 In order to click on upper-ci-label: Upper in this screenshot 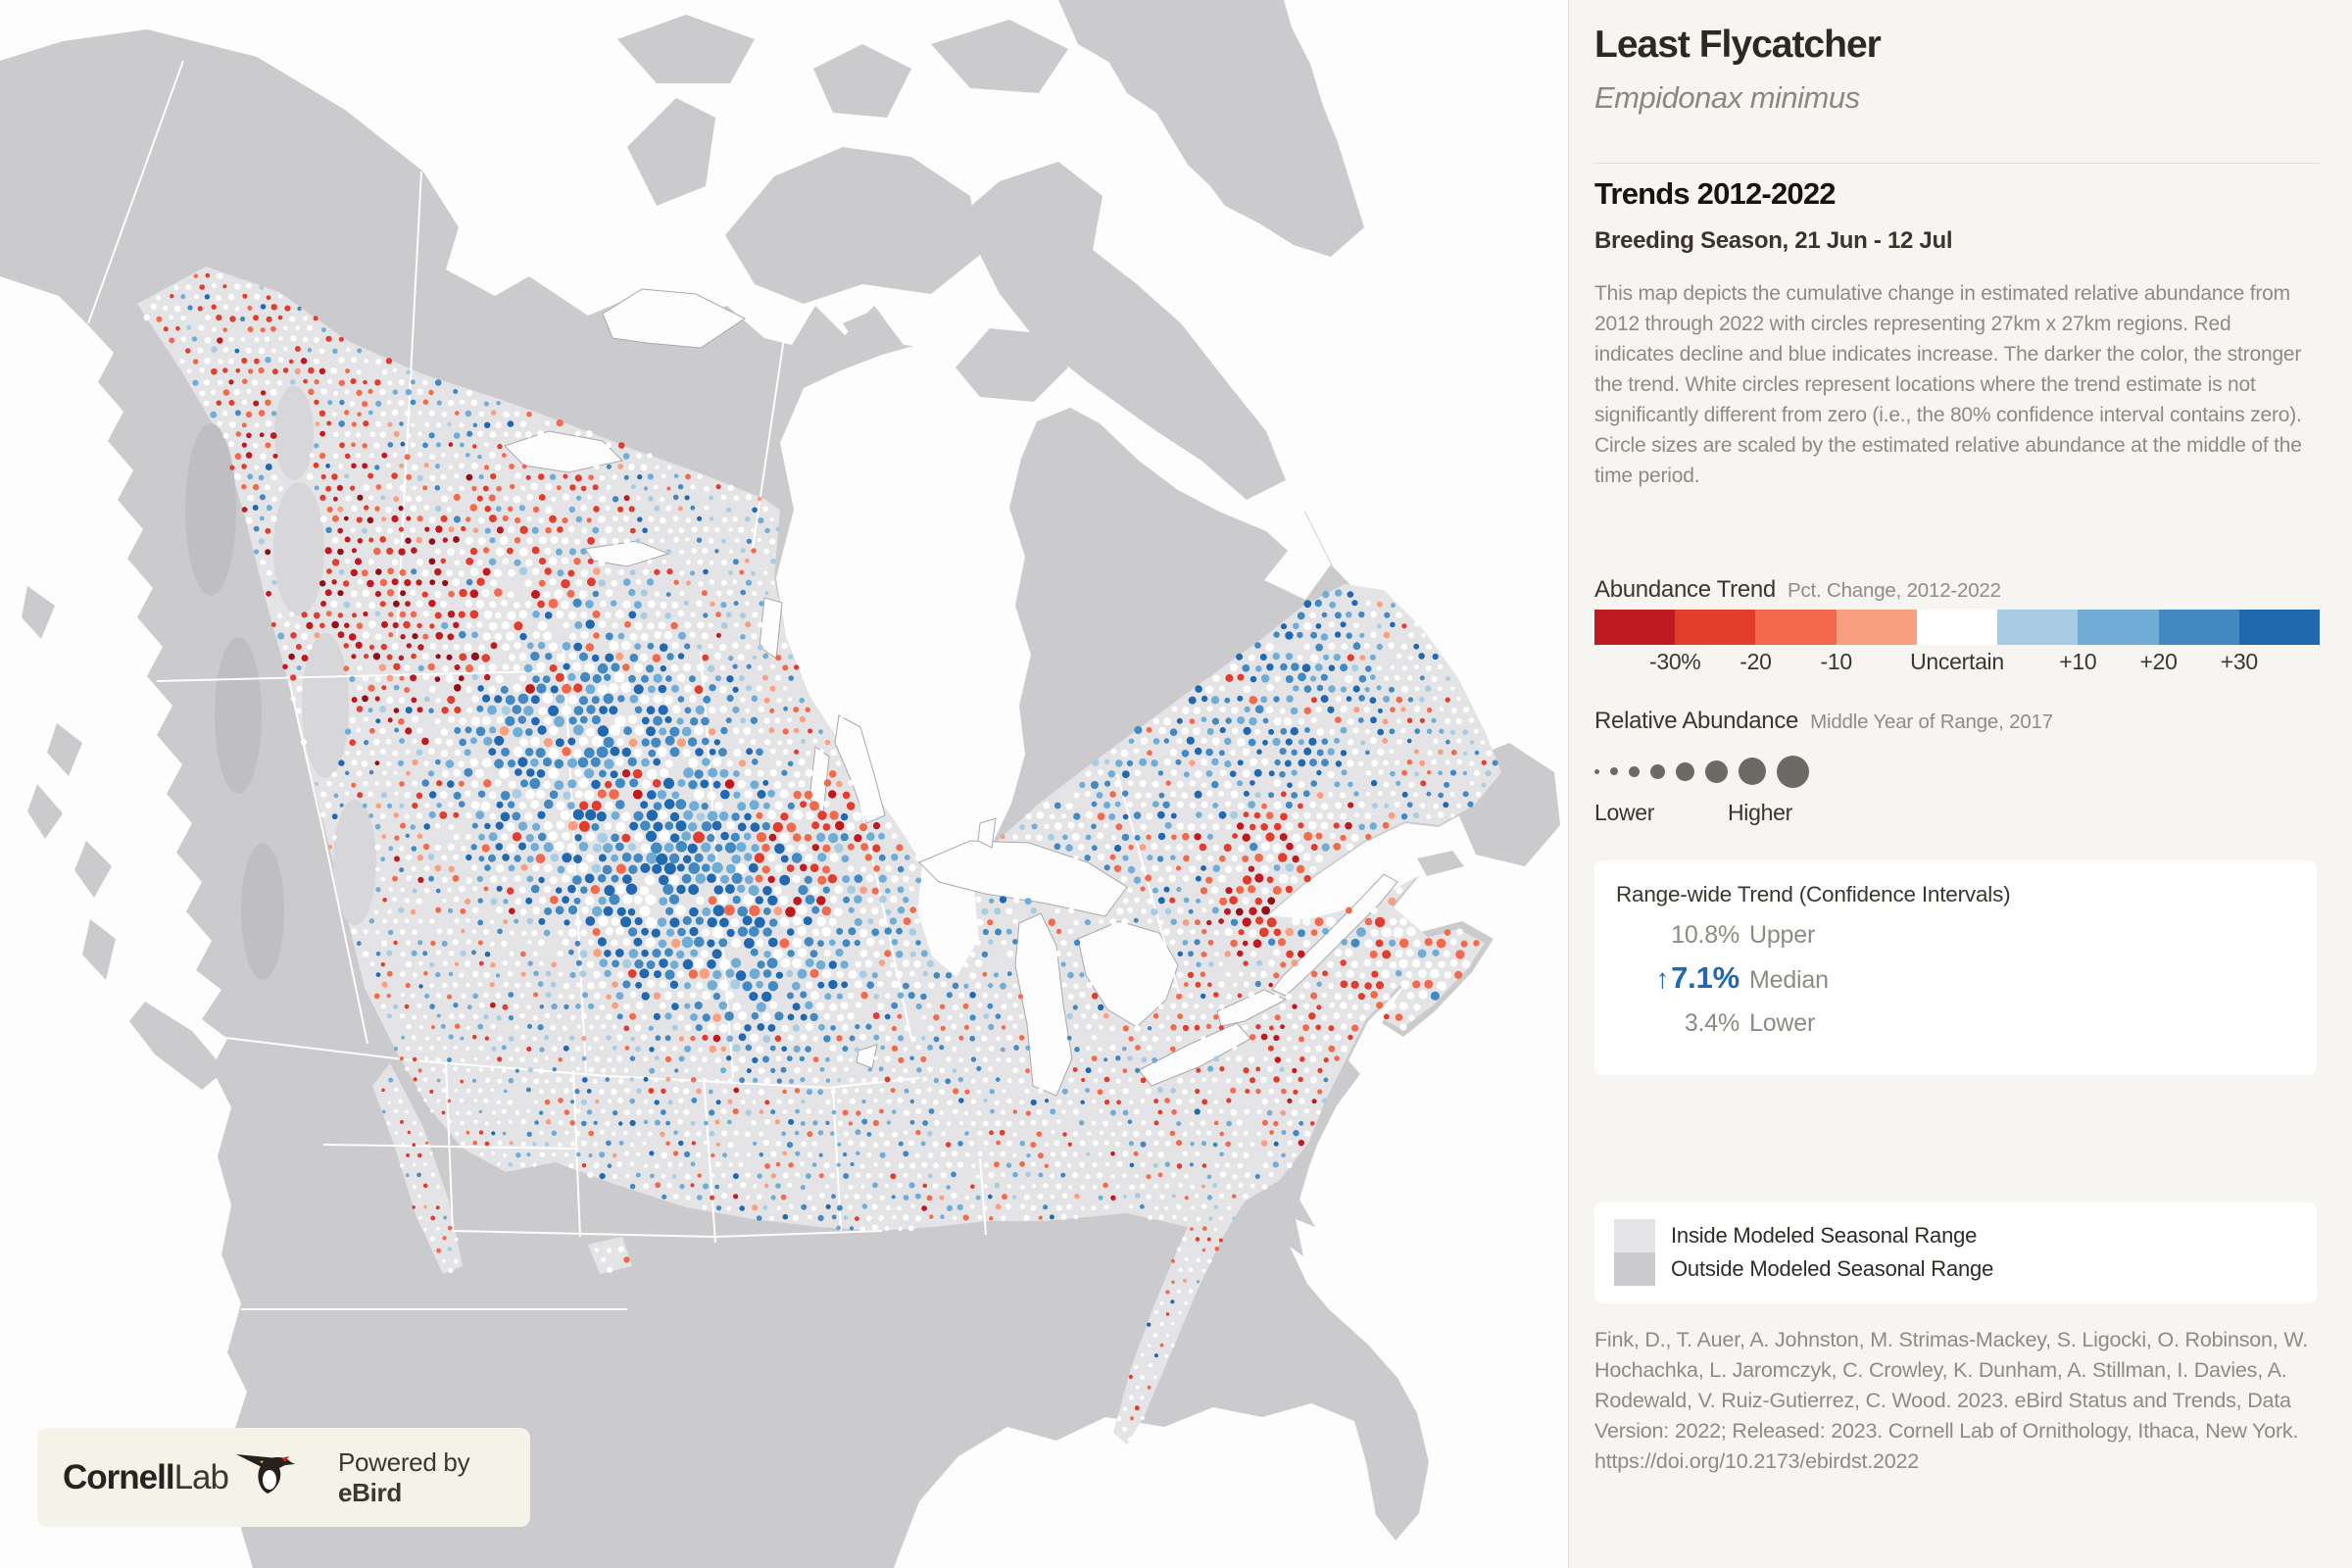, I will do `click(1782, 935)`.